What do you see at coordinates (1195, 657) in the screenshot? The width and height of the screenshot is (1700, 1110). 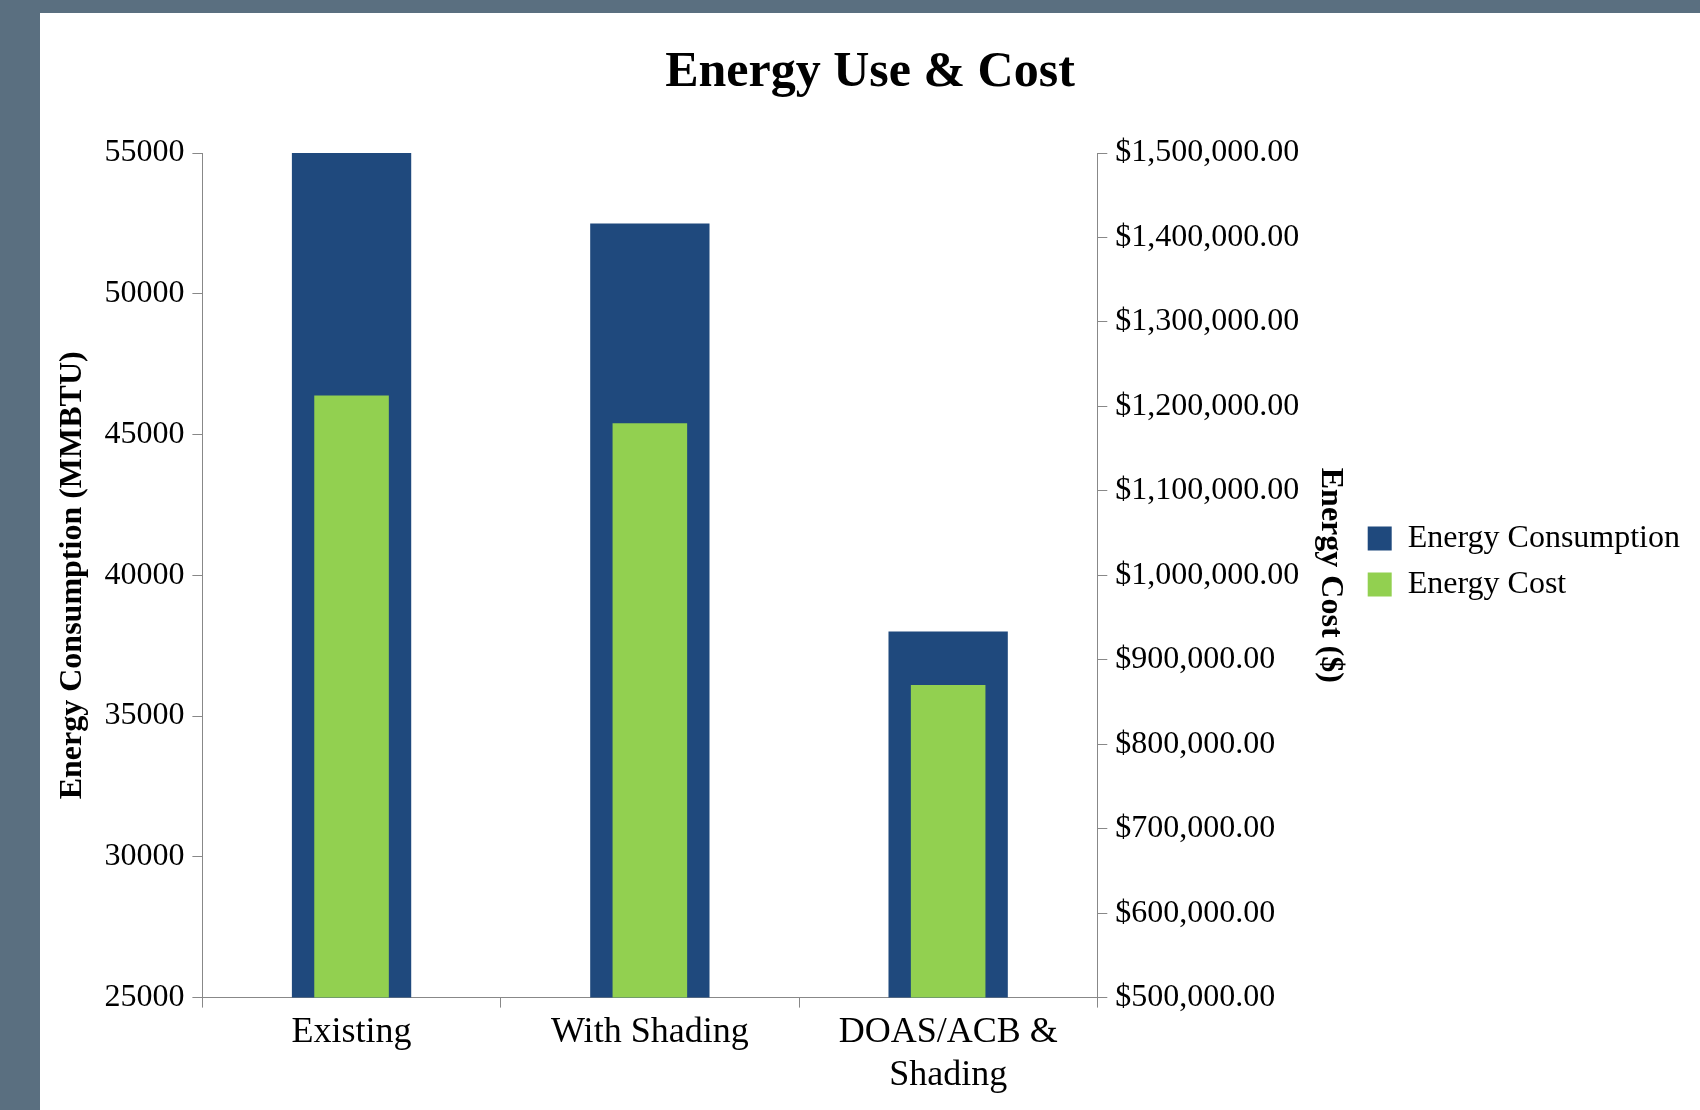 I see `y2-tick-label: $900,000.00` at bounding box center [1195, 657].